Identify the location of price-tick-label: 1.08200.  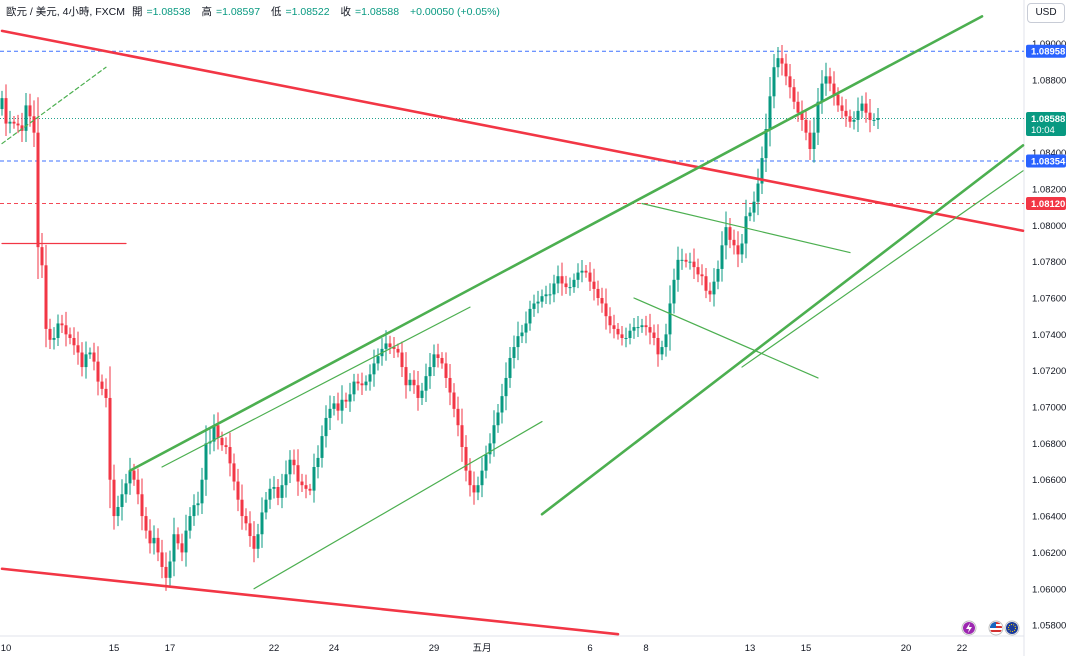
(1049, 189).